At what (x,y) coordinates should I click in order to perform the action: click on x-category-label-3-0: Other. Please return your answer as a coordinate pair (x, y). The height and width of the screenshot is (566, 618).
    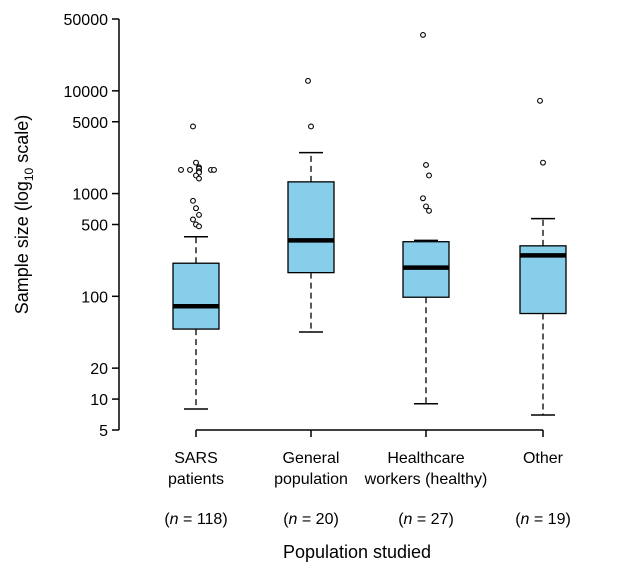
    Looking at the image, I should click on (543, 458).